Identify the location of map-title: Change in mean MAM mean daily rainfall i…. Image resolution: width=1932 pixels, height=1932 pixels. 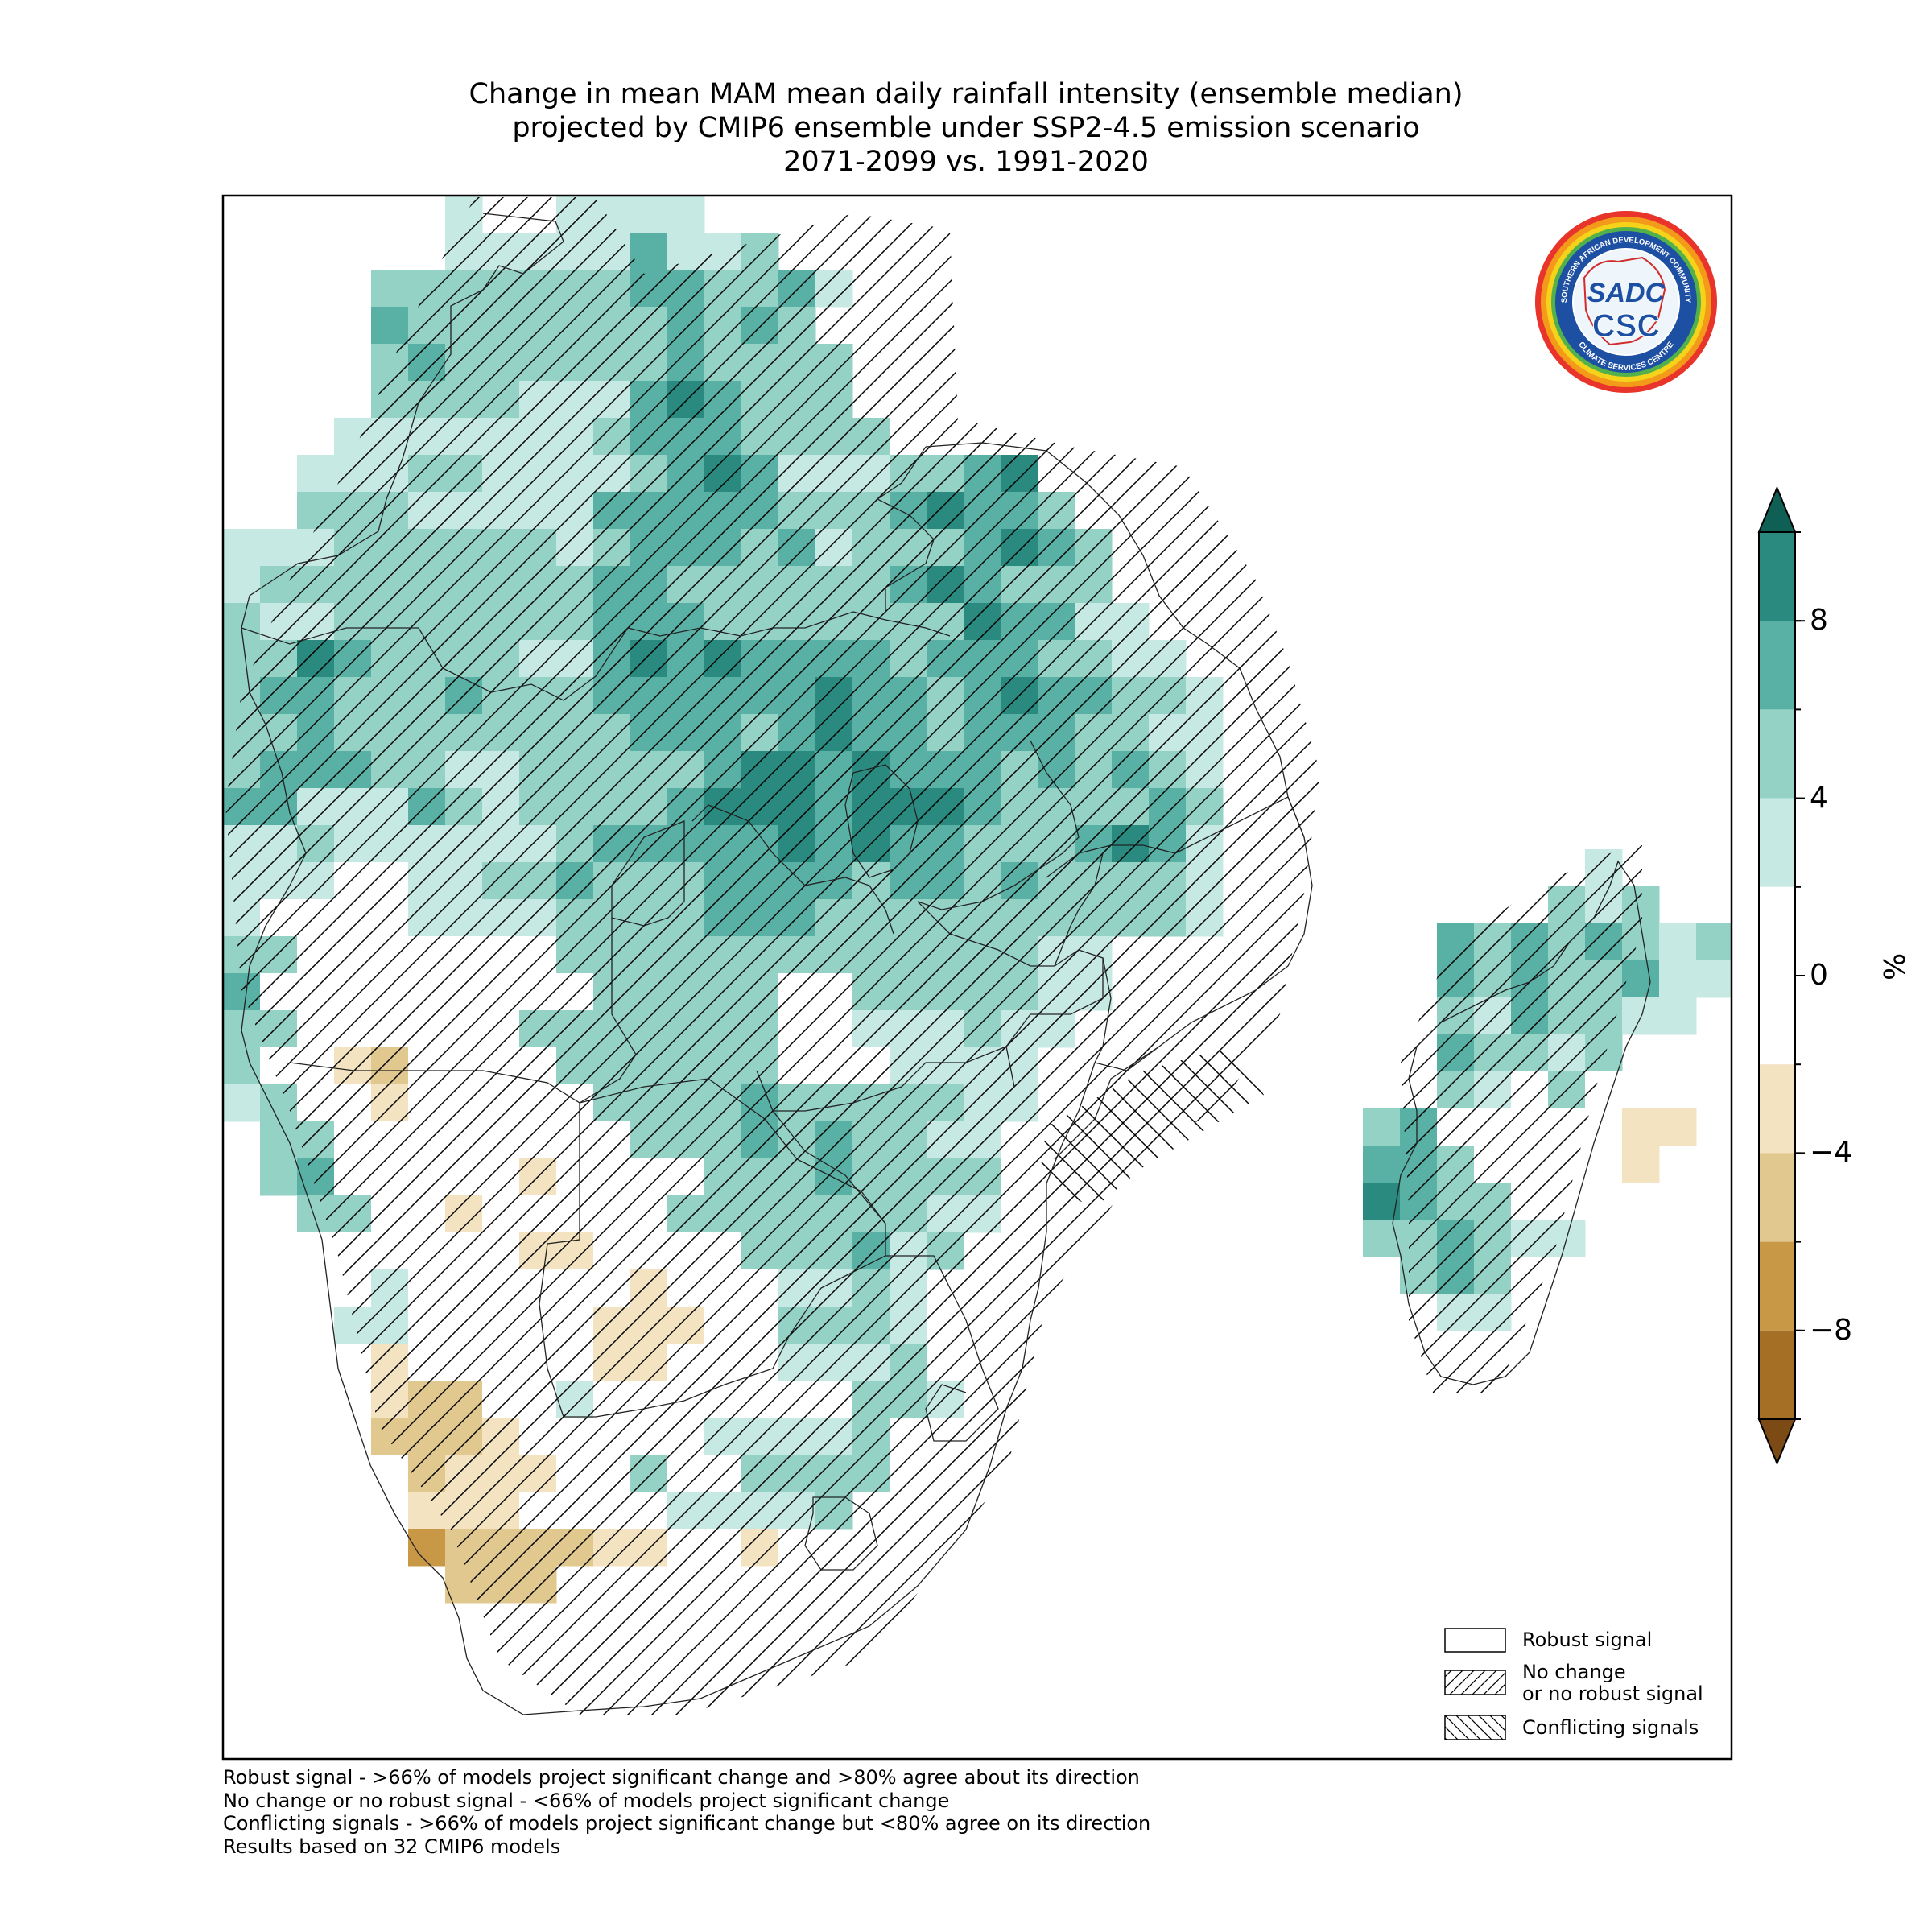
(966, 128).